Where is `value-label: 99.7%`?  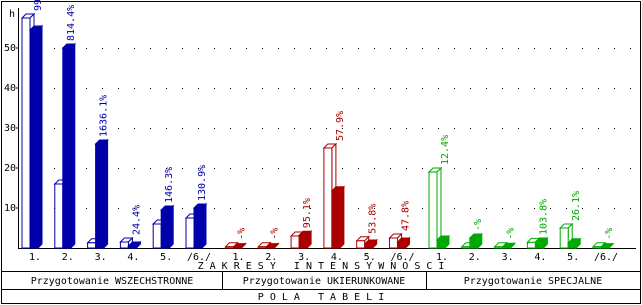 value-label: 99.7% is located at coordinates (38, 5).